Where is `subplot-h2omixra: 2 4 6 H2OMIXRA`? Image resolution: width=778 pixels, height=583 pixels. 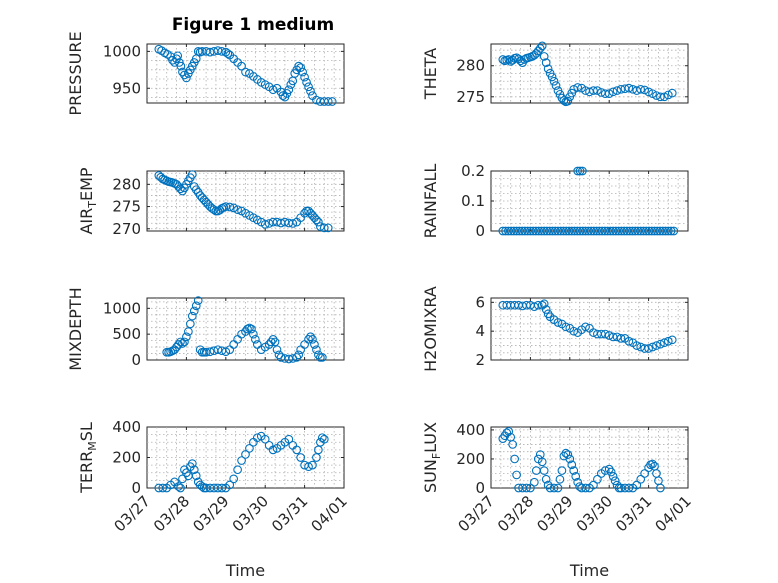
subplot-h2omixra: 2 4 6 H2OMIXRA is located at coordinates (555, 329).